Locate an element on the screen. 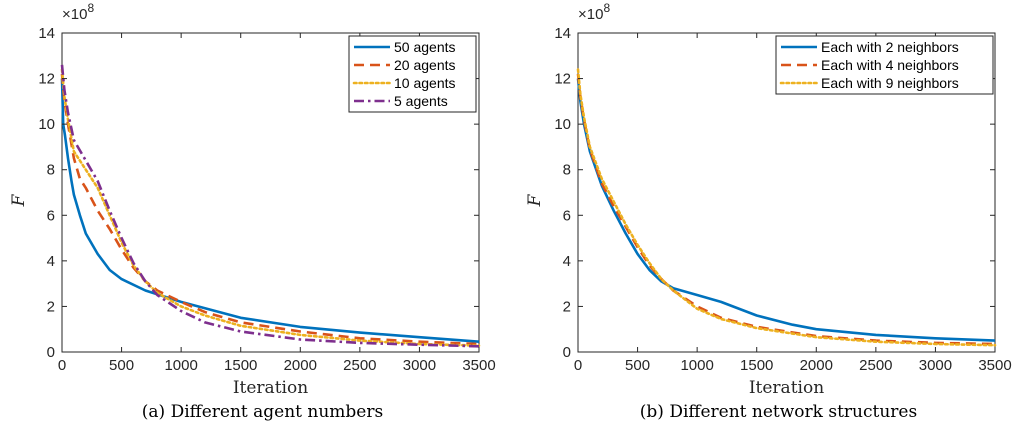 Image resolution: width=1022 pixels, height=427 pixels. legend-label-3: 10 agents is located at coordinates (425, 83).